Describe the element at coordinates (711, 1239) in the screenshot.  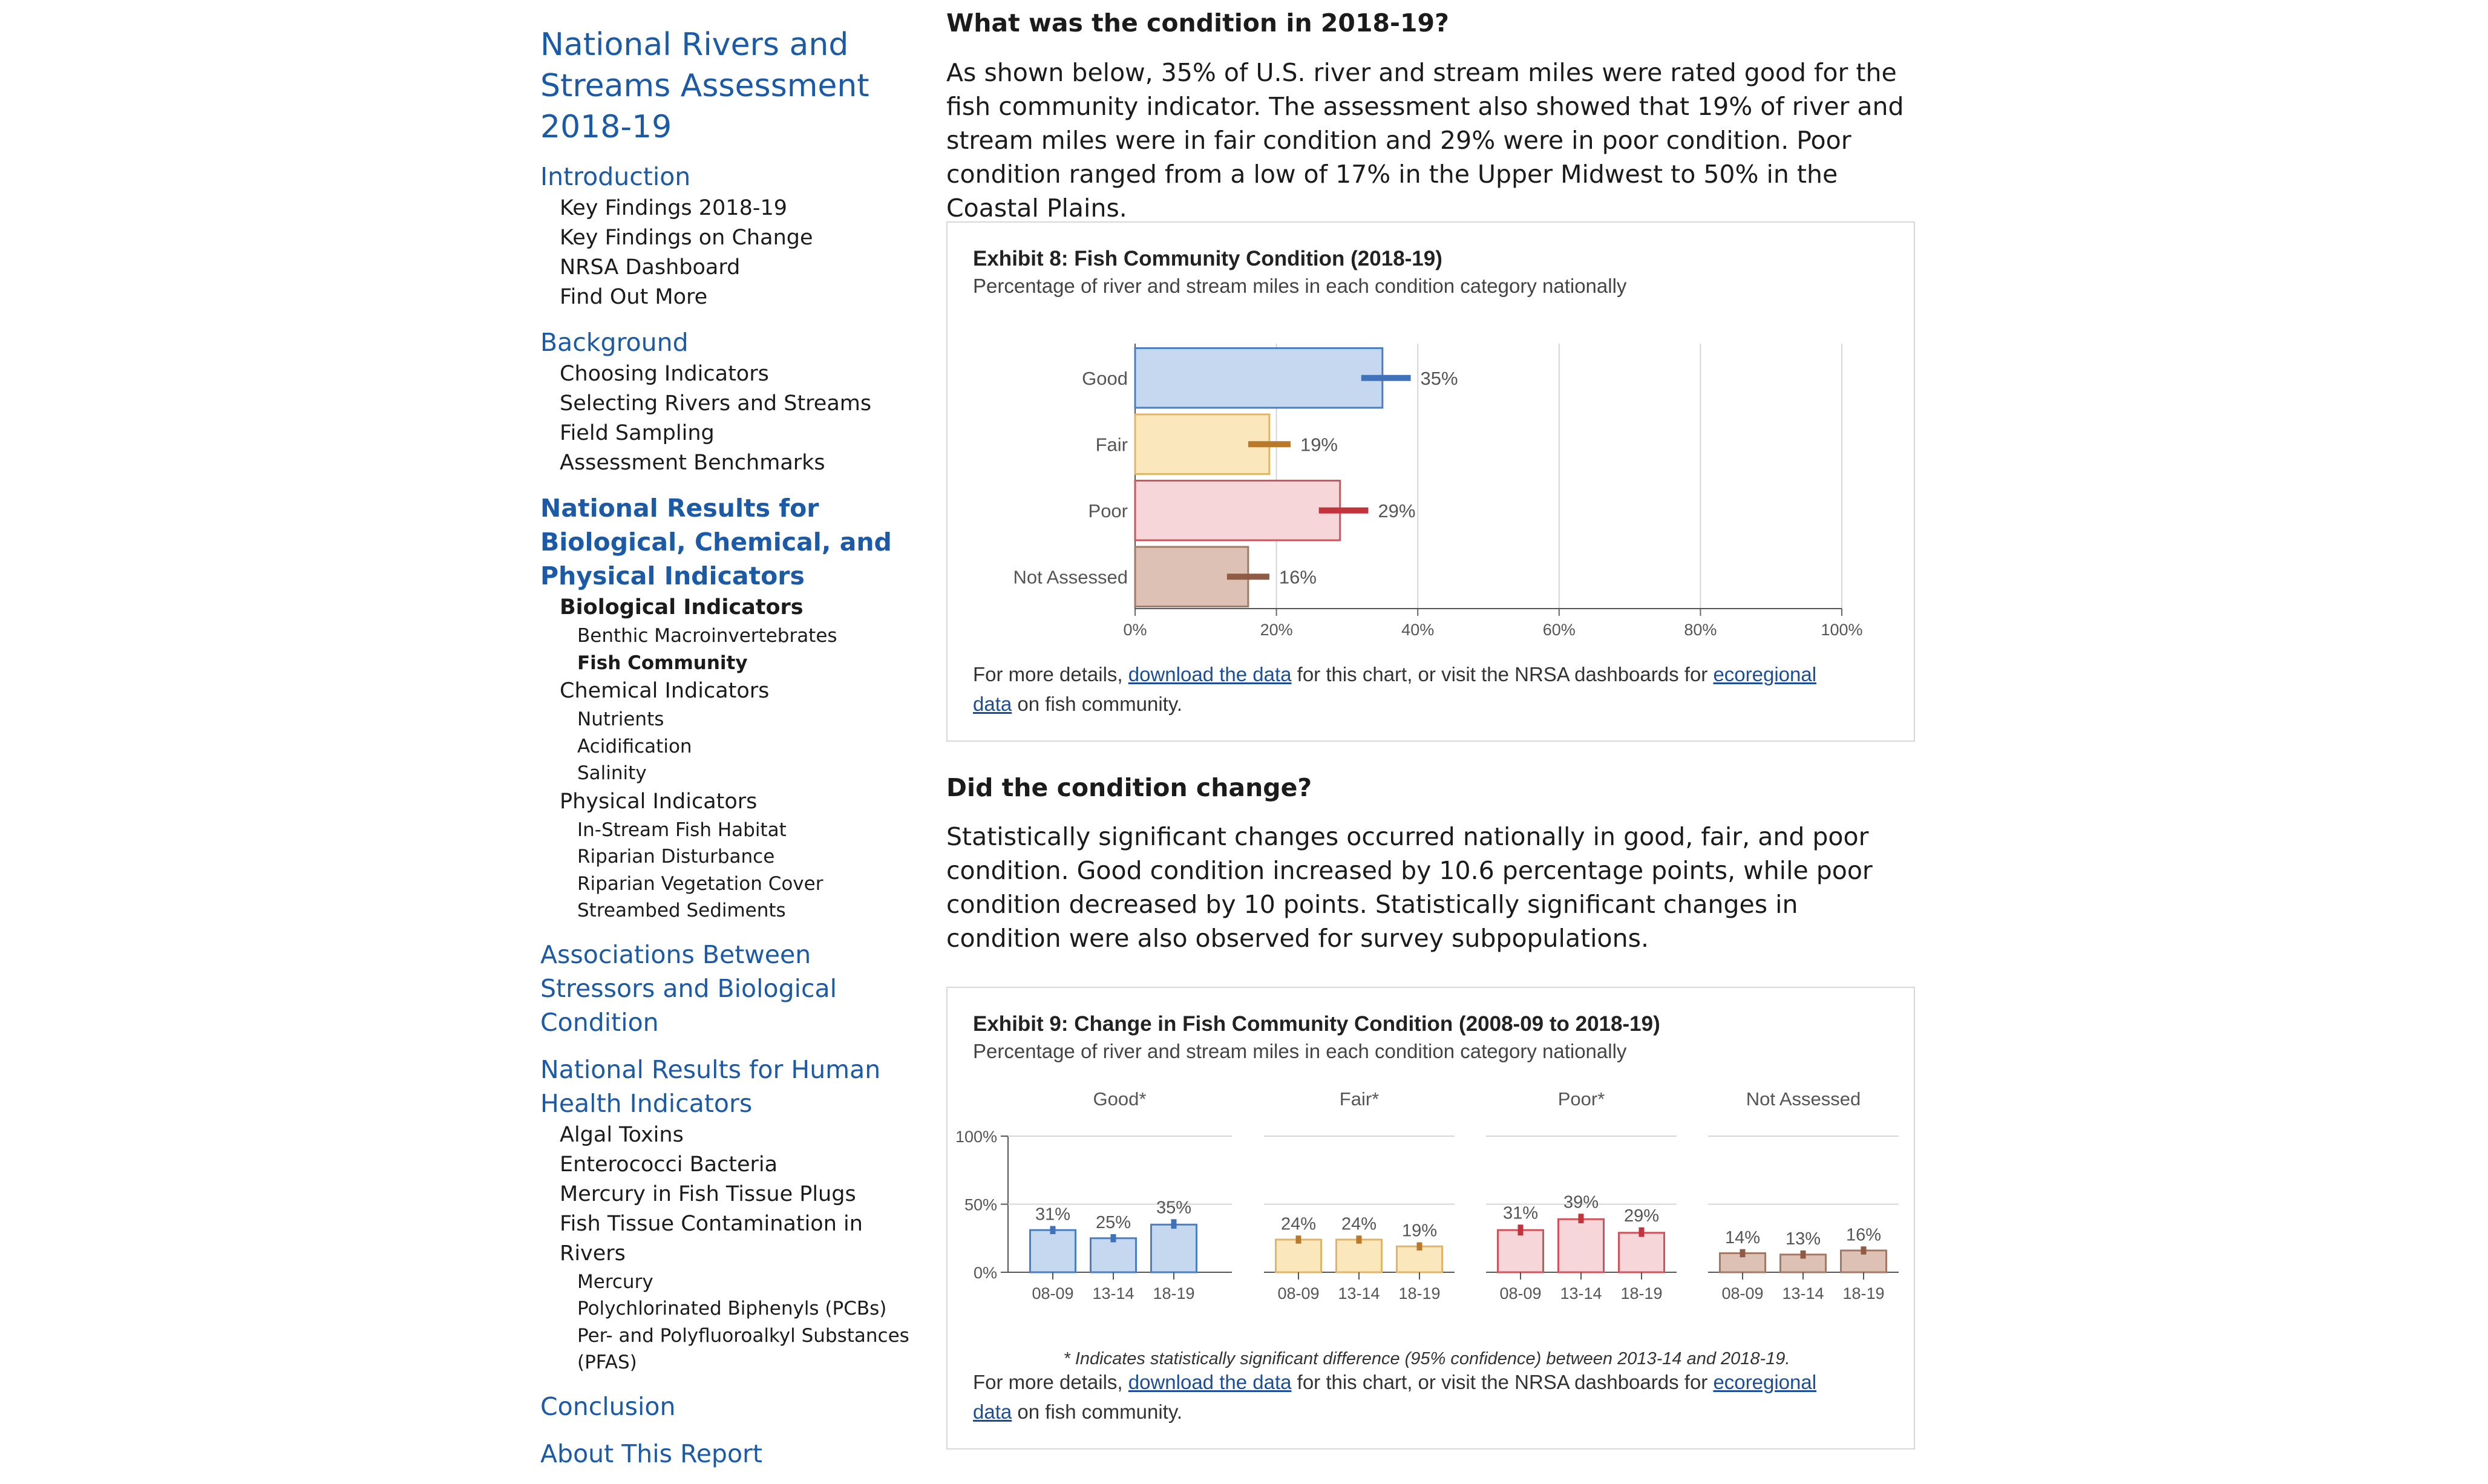
I see `sidebar-item-link: Fish Tissue Contamination in Rivers` at that location.